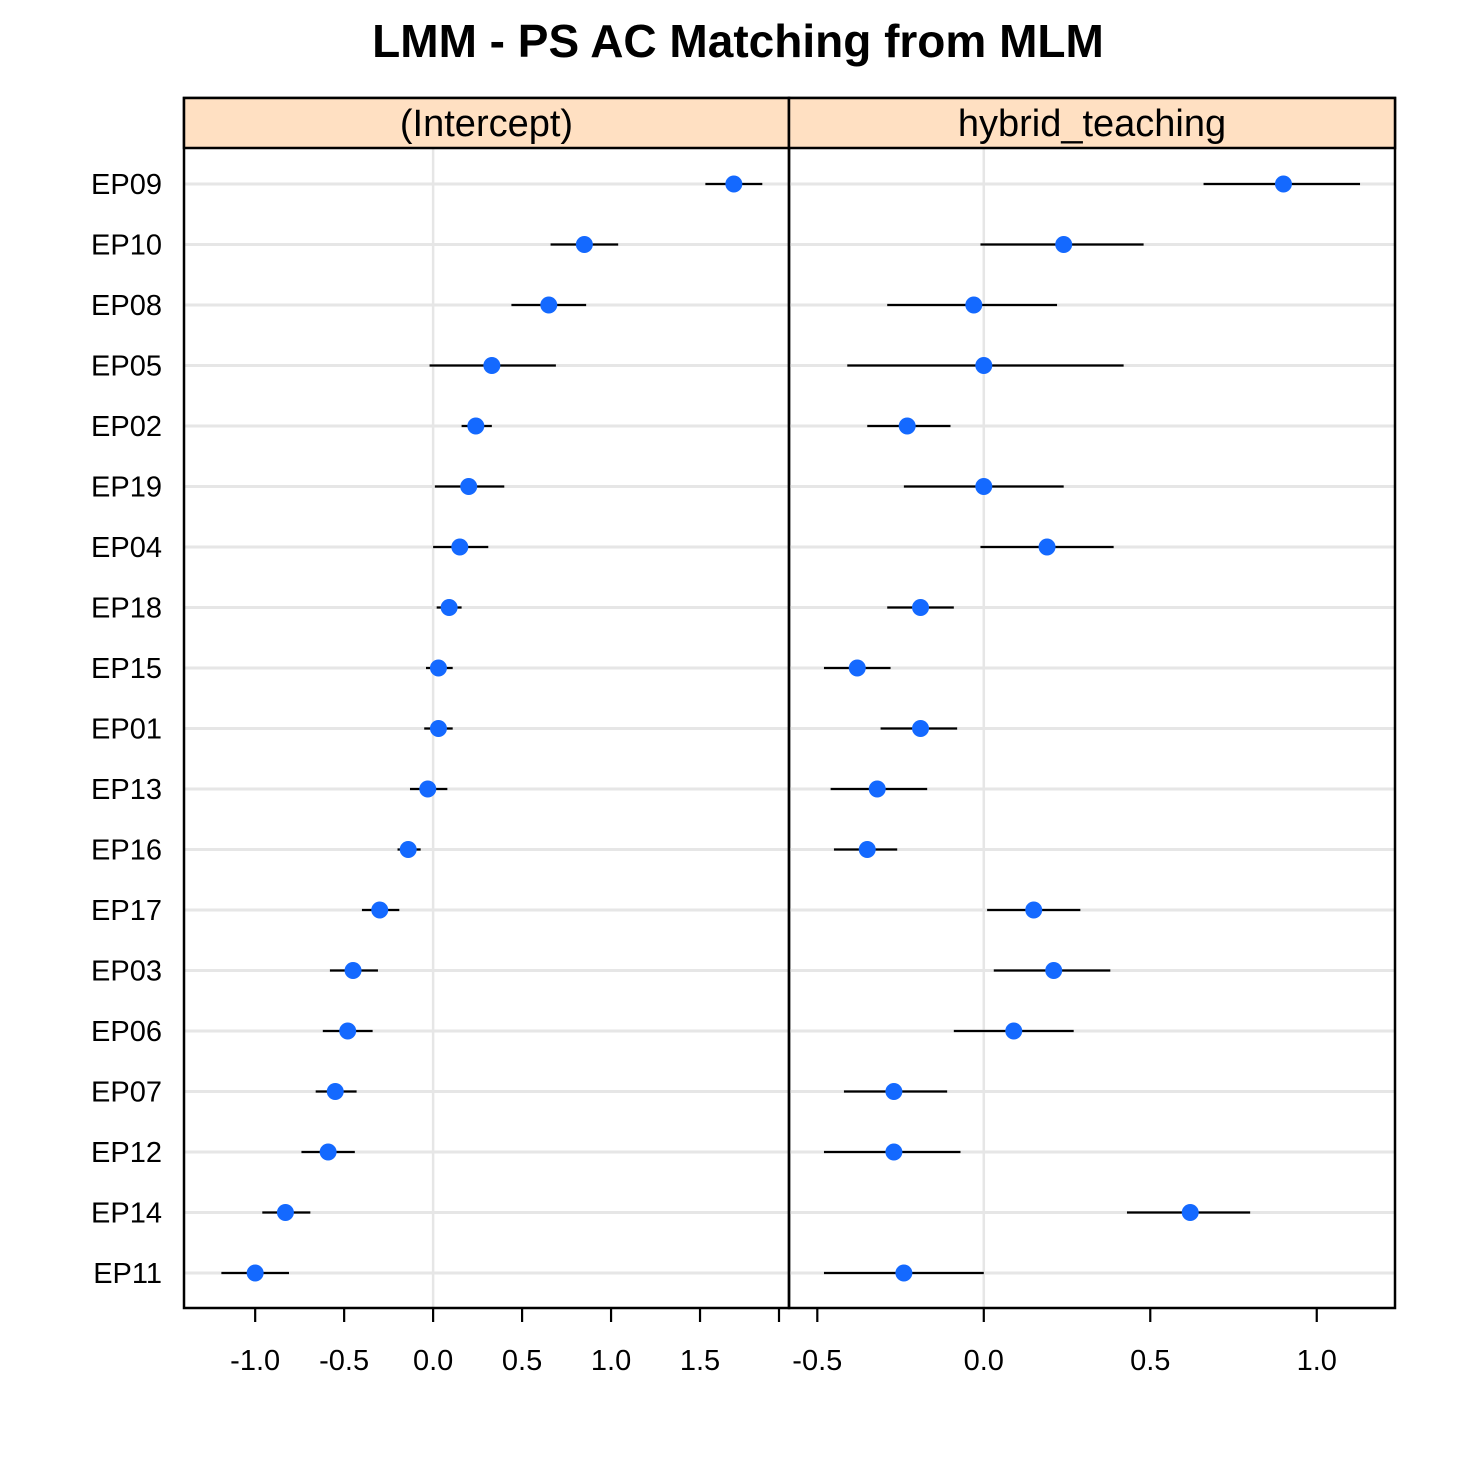 This screenshot has height=1476, width=1476. What do you see at coordinates (126, 1093) in the screenshot?
I see `row-label-ep07: EP07` at bounding box center [126, 1093].